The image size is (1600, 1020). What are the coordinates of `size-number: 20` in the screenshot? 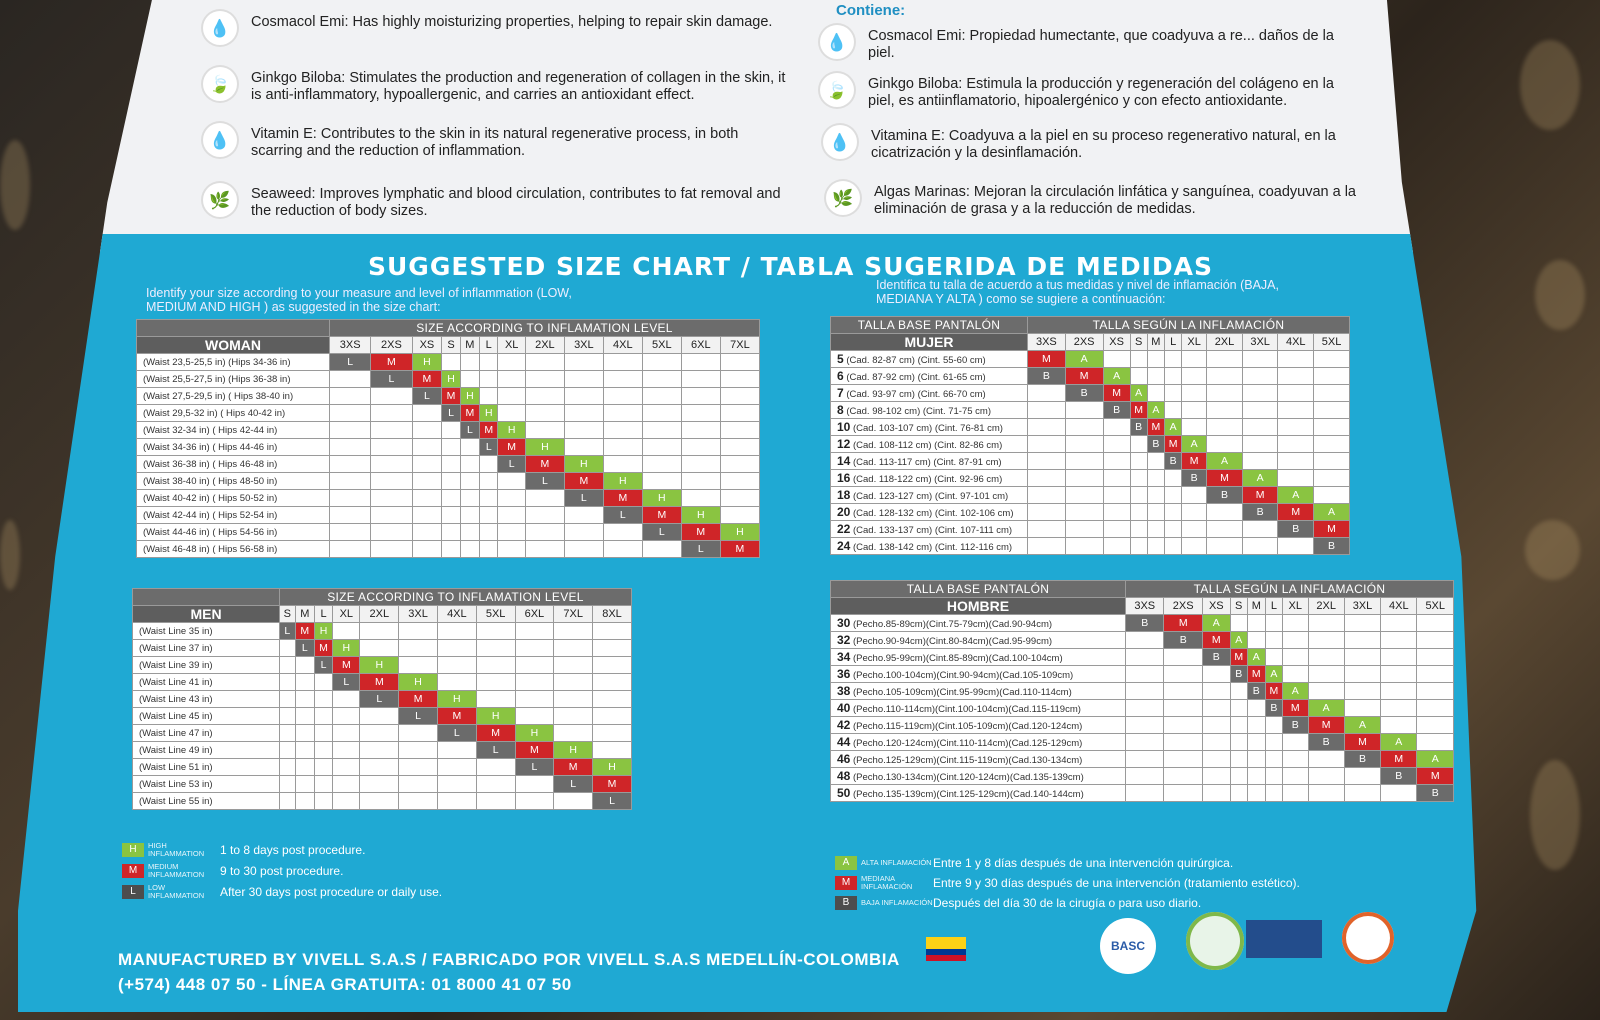 It's located at (844, 512).